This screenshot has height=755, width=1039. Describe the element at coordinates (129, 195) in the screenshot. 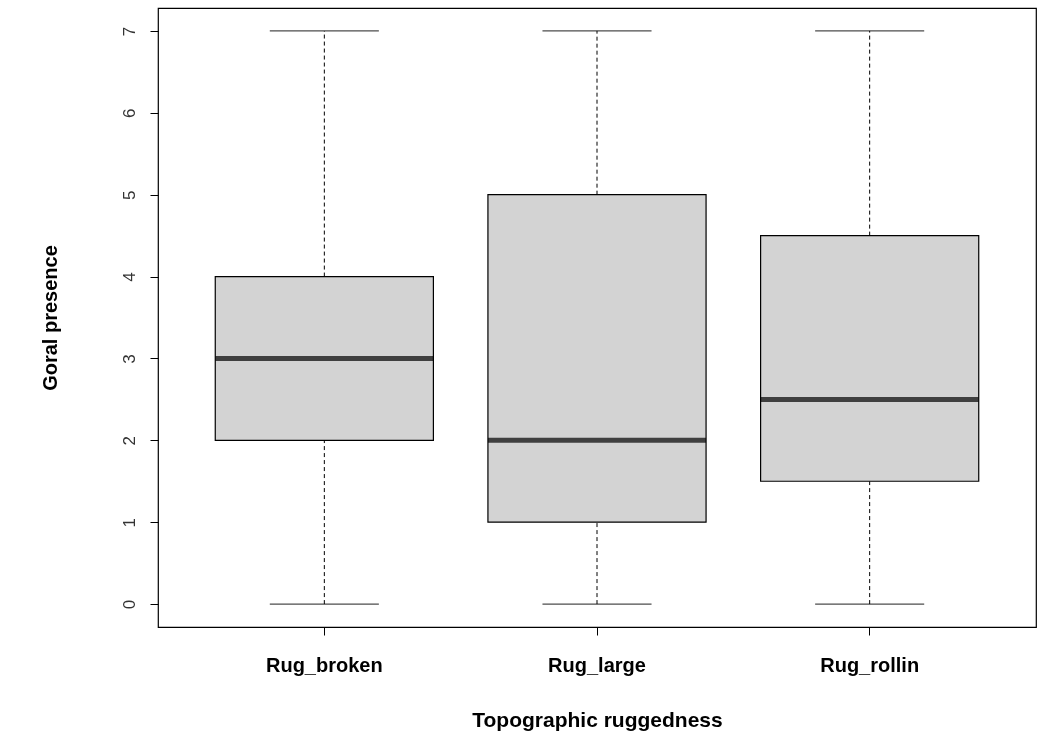

I see `y-tick-label: 5` at that location.